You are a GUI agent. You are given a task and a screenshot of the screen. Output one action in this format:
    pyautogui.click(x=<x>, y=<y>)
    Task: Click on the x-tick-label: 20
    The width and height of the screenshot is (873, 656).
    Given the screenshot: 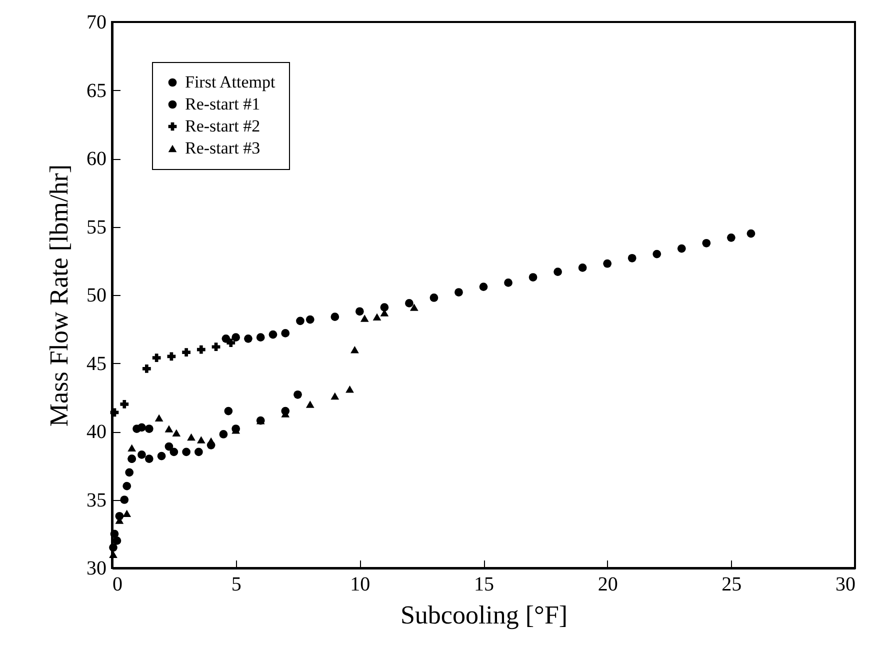 What is the action you would take?
    pyautogui.click(x=608, y=585)
    